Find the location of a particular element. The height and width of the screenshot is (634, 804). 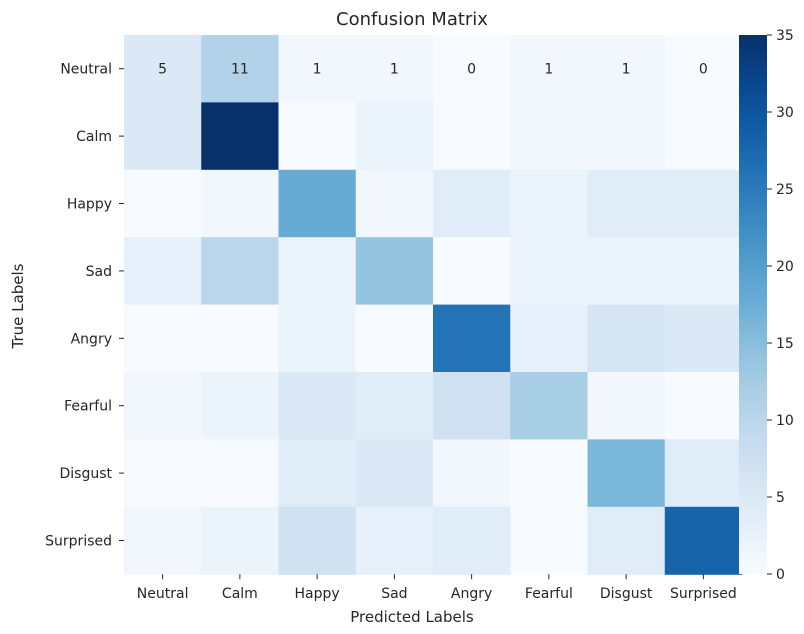

x-tick-label: Angry is located at coordinates (471, 594).